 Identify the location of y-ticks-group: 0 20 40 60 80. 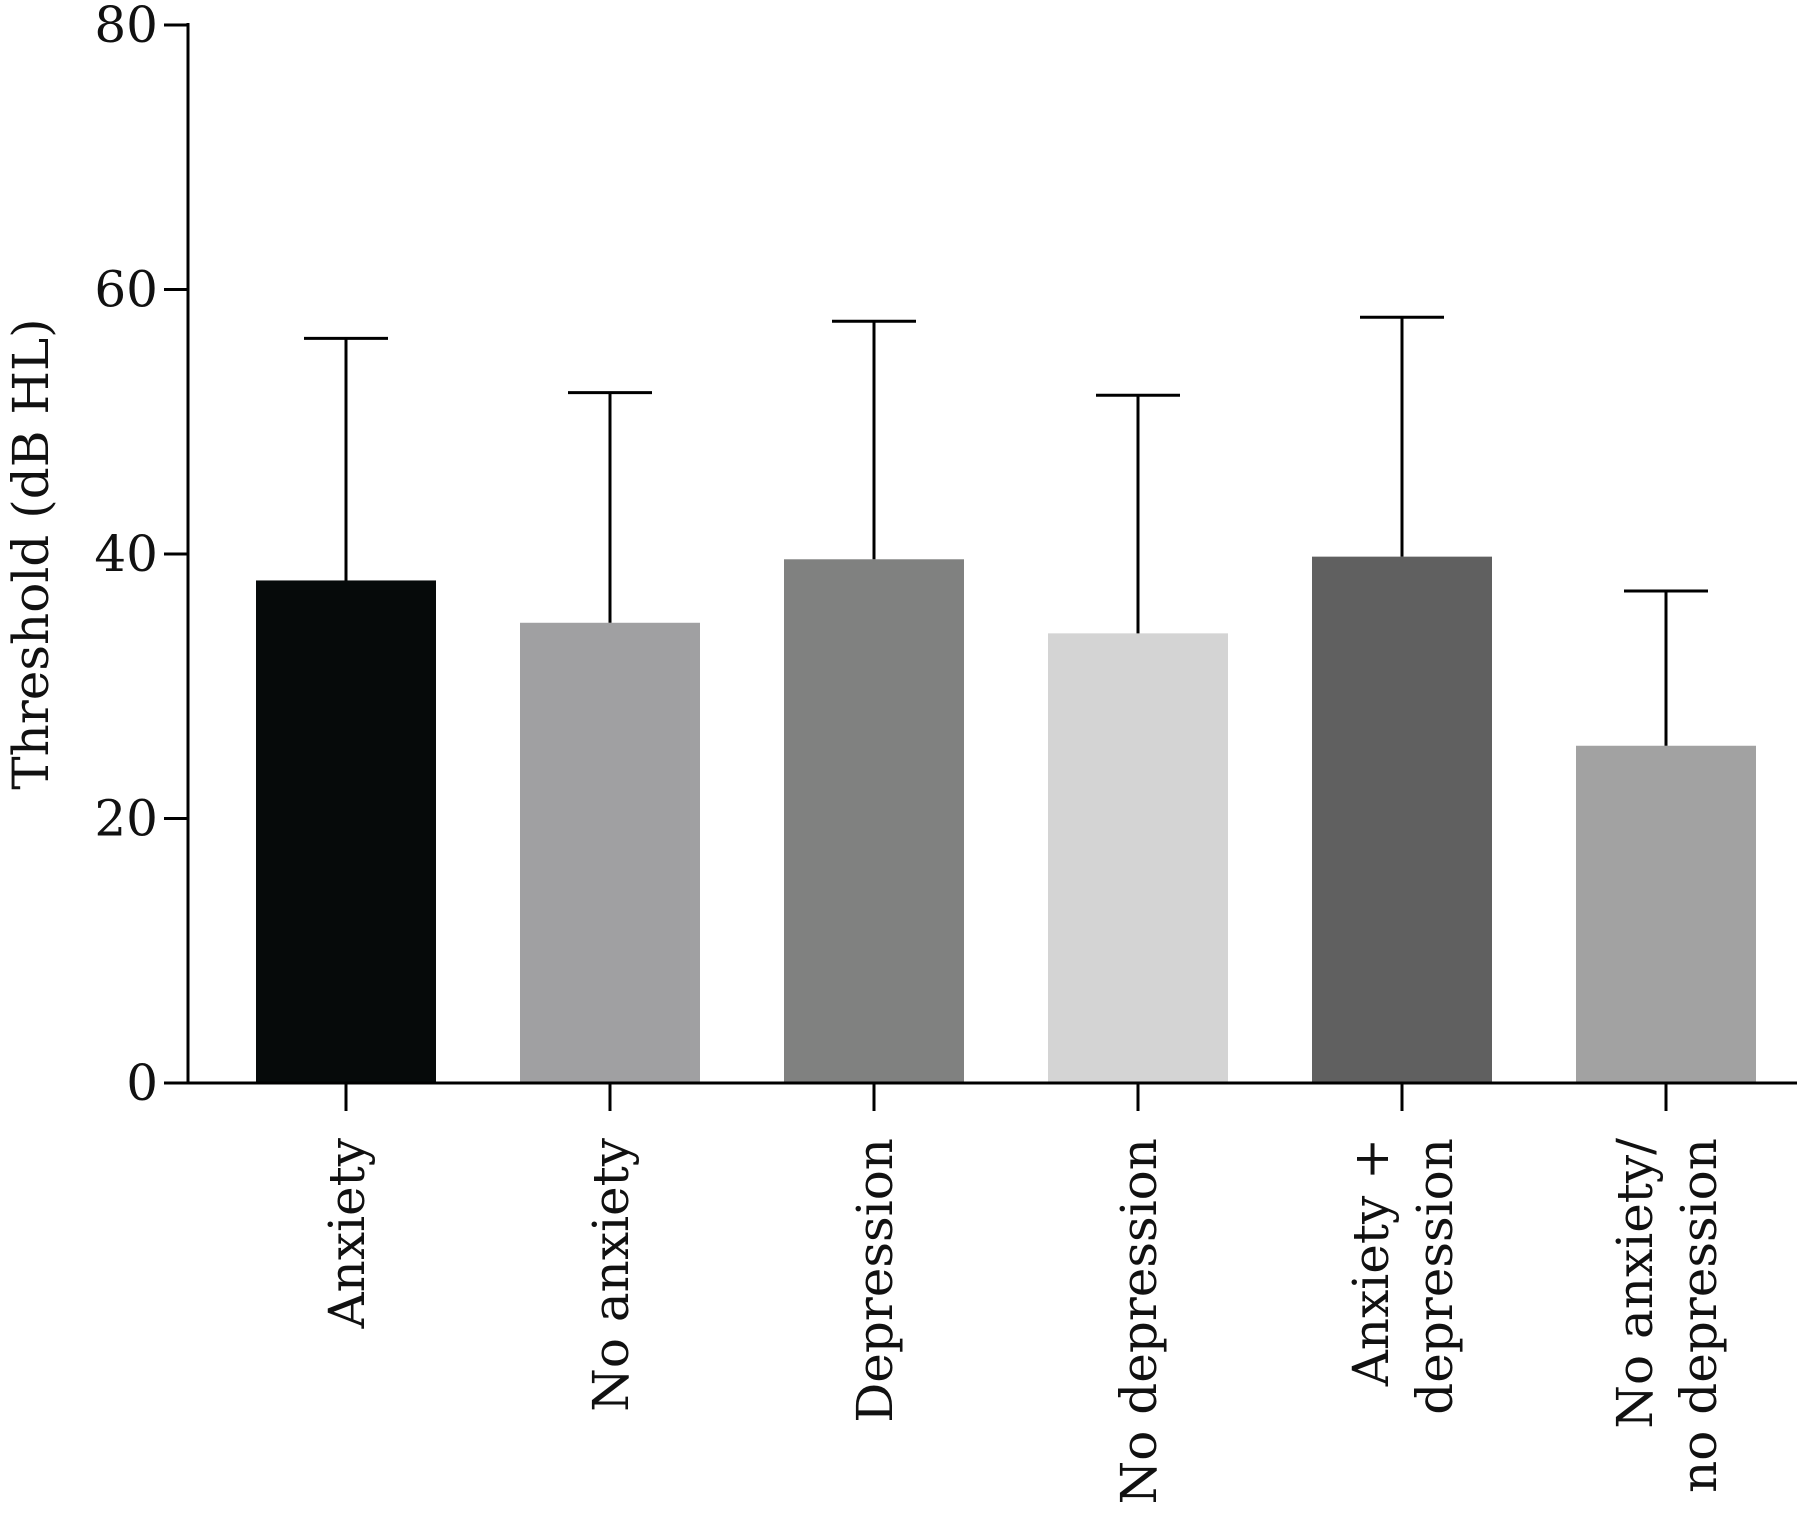
(141, 556).